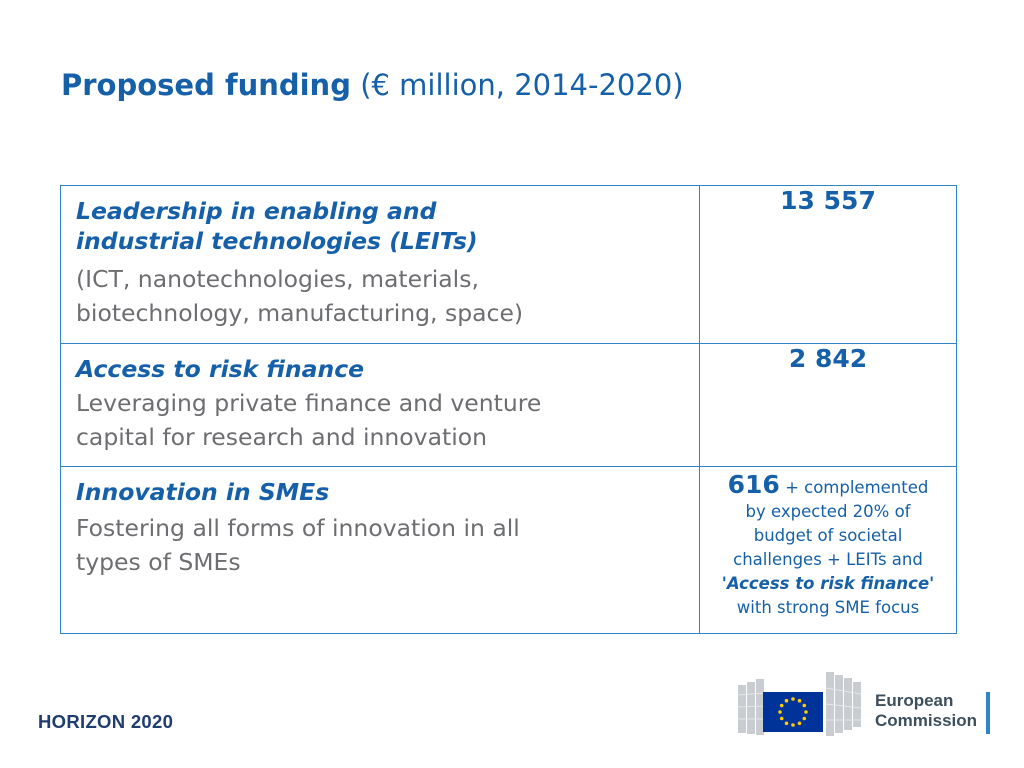 The width and height of the screenshot is (1024, 768). I want to click on row-subtitle-line: biotechnology, manufacturing, space), so click(300, 313).